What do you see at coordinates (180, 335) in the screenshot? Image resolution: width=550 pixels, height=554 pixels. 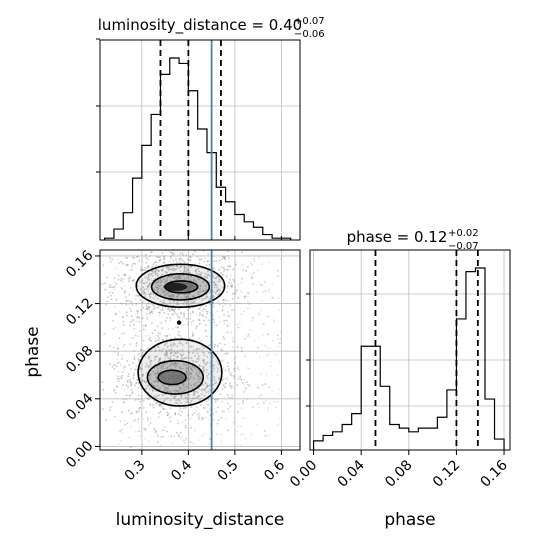 I see `contour-lines` at bounding box center [180, 335].